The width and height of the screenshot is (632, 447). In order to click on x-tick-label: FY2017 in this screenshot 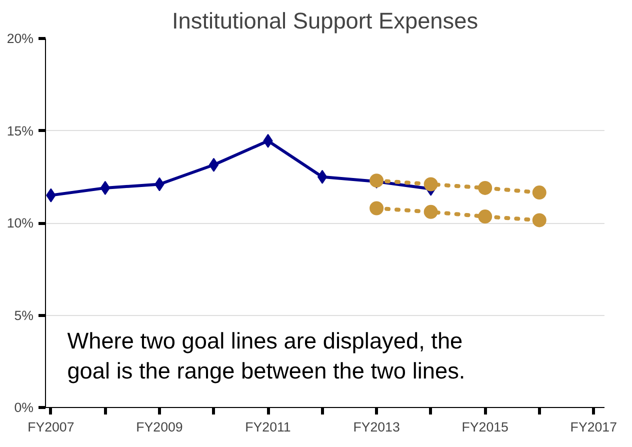, I will do `click(593, 427)`.